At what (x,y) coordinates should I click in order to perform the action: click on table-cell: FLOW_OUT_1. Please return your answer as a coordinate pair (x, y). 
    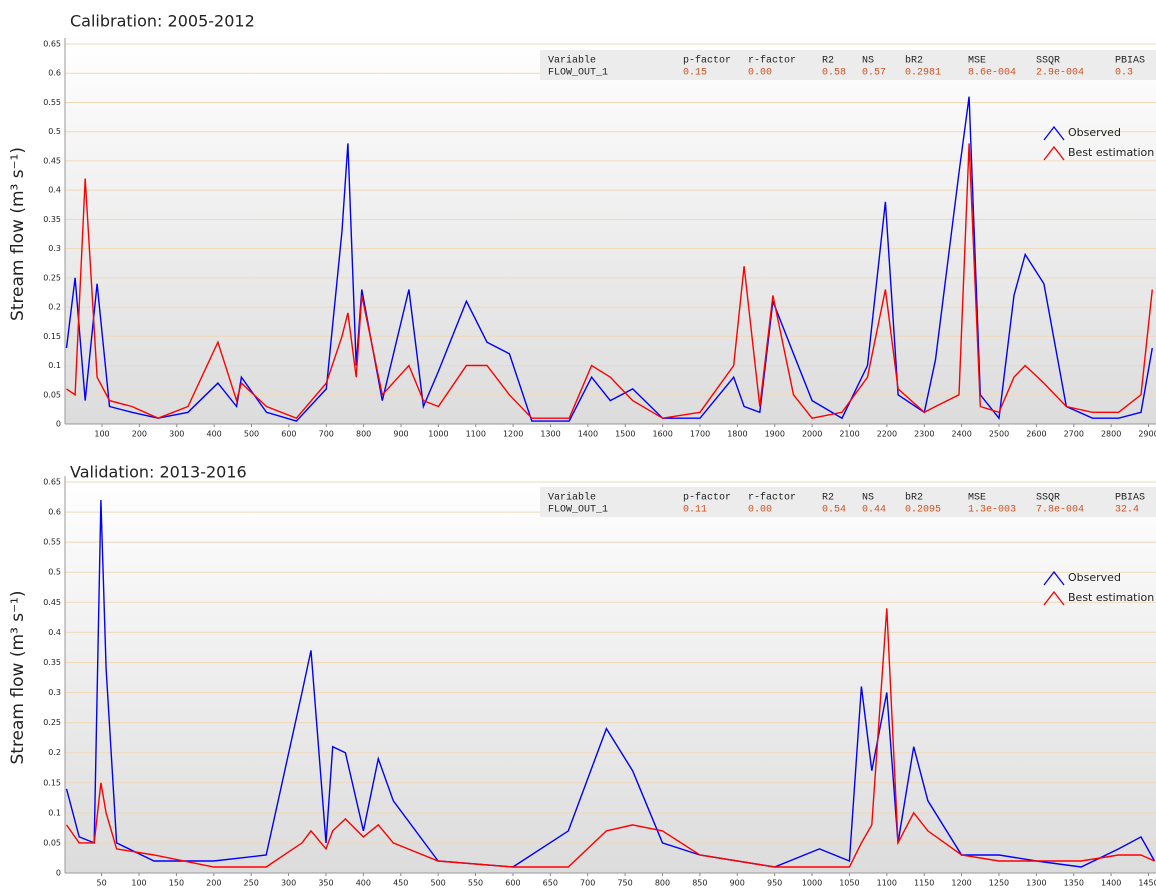
    Looking at the image, I should click on (578, 510).